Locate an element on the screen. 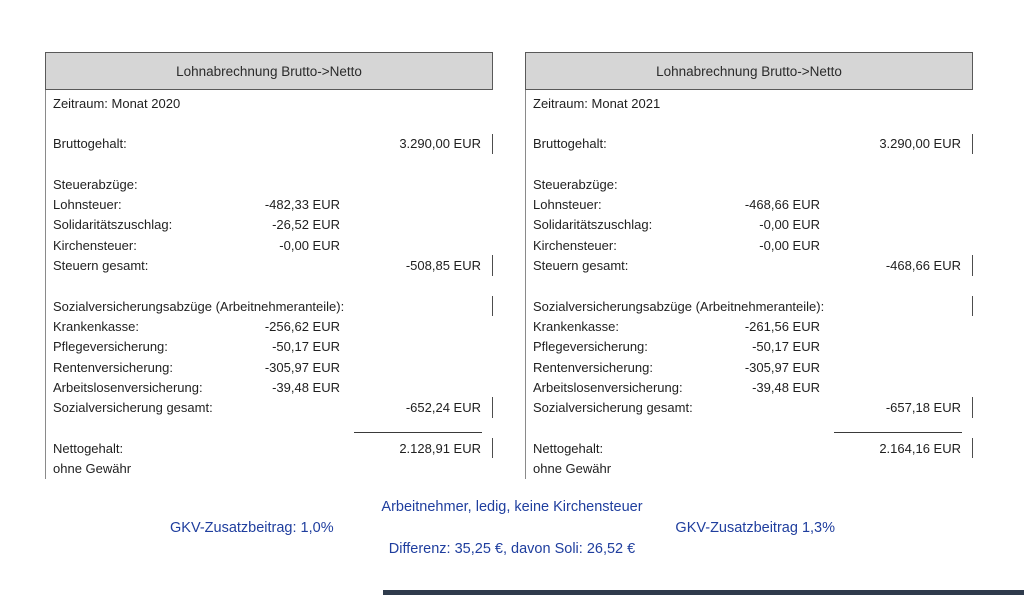 This screenshot has width=1024, height=595. bottom-bar is located at coordinates (703, 592).